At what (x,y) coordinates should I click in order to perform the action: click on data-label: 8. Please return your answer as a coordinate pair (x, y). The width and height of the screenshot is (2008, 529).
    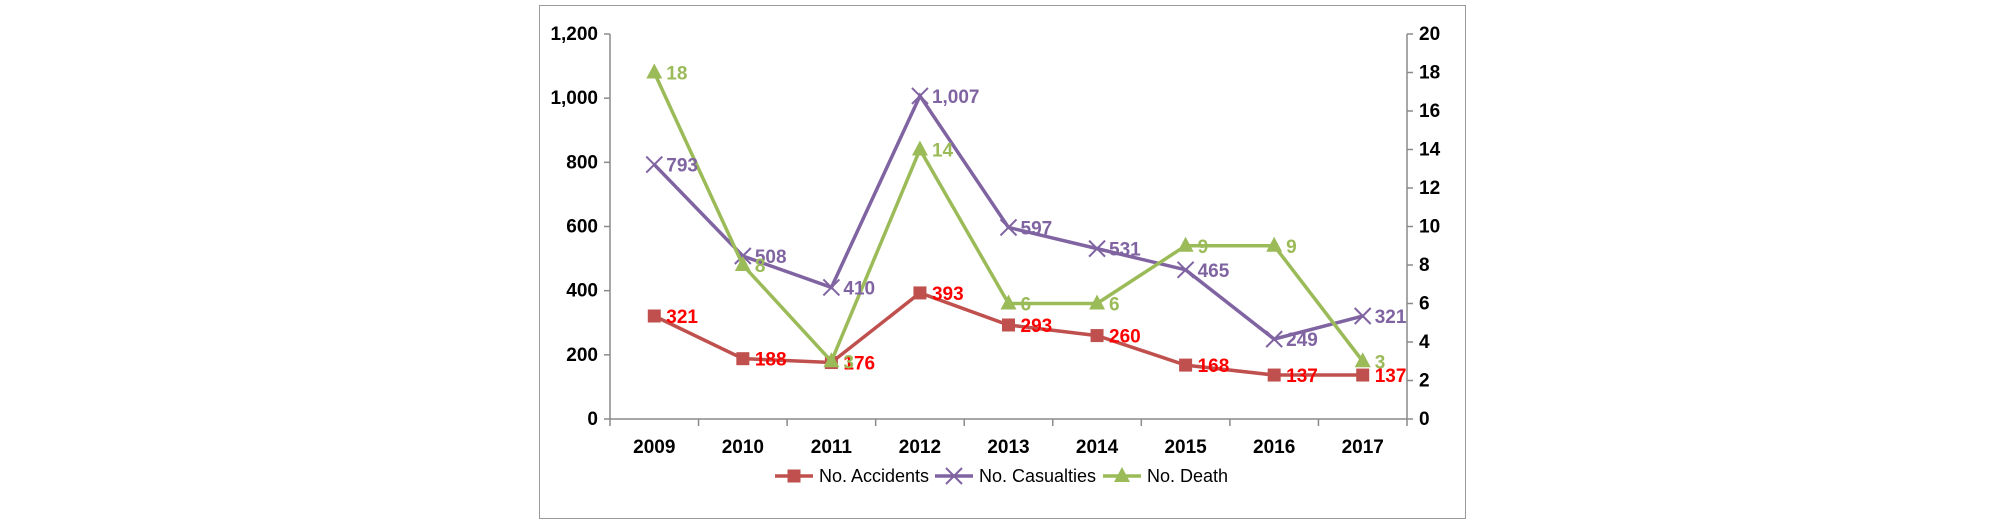
    Looking at the image, I should click on (760, 266).